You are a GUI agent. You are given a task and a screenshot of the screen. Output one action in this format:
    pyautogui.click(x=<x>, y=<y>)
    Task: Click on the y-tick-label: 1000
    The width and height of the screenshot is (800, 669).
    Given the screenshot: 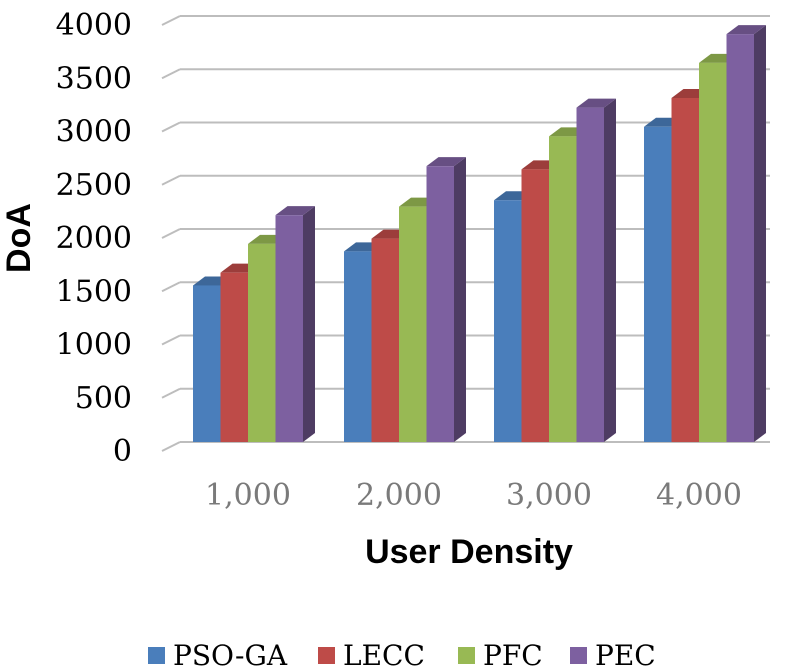 What is the action you would take?
    pyautogui.click(x=94, y=345)
    